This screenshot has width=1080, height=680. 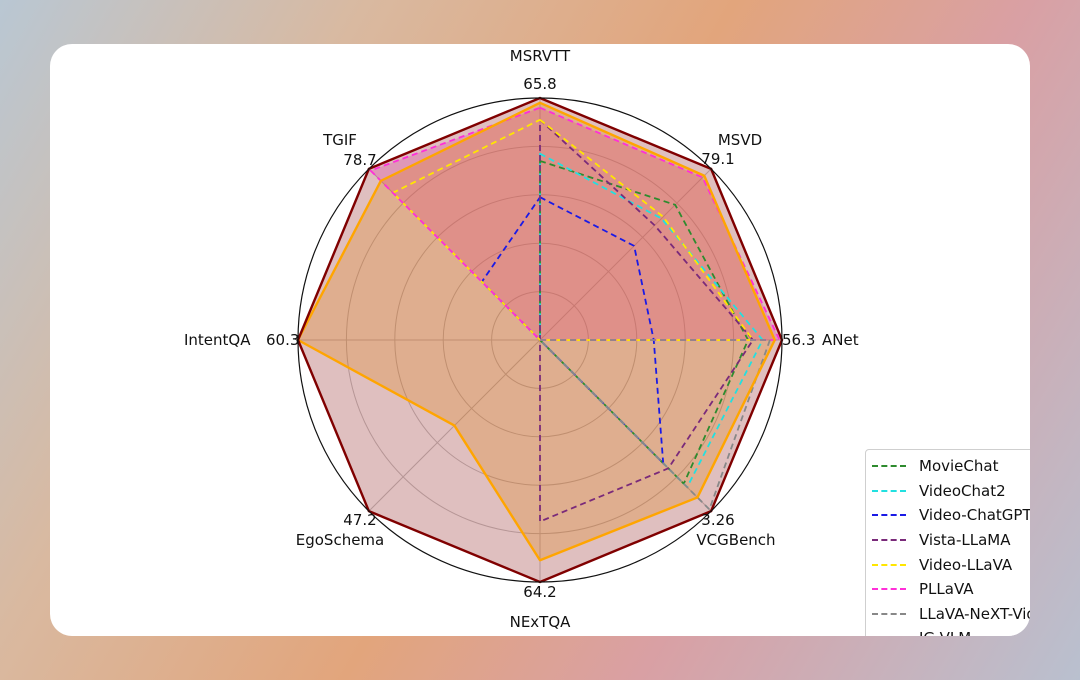 I want to click on series-line-moviechat, so click(x=644, y=322).